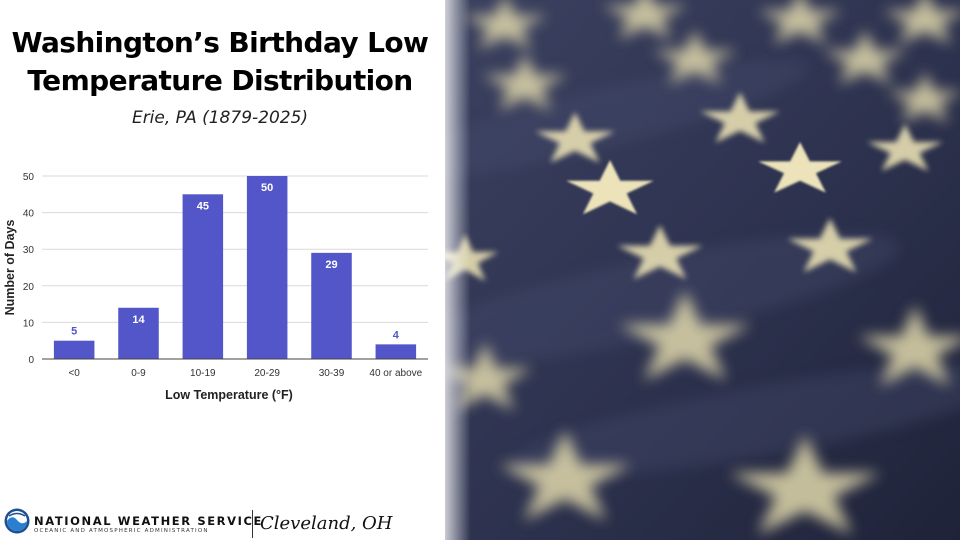 Image resolution: width=960 pixels, height=540 pixels. I want to click on data-label: 45, so click(203, 206).